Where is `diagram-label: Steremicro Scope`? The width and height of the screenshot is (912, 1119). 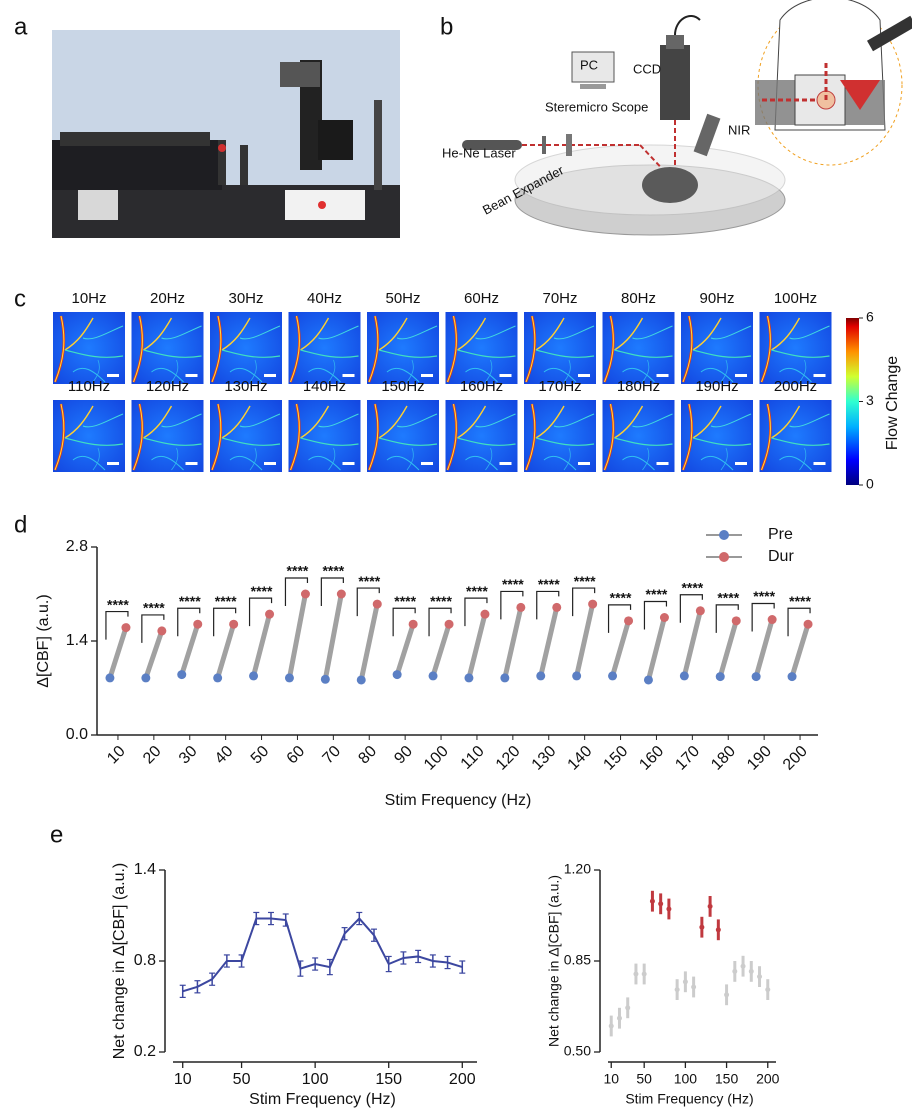 diagram-label: Steremicro Scope is located at coordinates (596, 106).